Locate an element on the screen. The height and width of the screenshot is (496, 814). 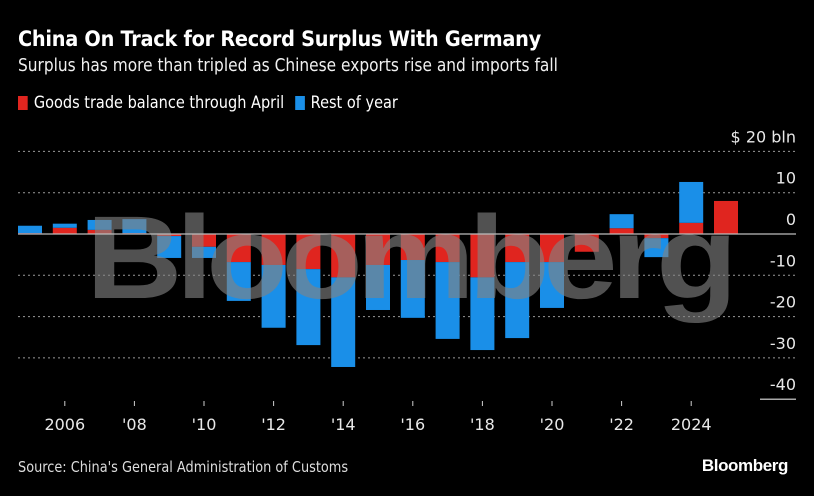
bar-through-april-2015 is located at coordinates (378, 249).